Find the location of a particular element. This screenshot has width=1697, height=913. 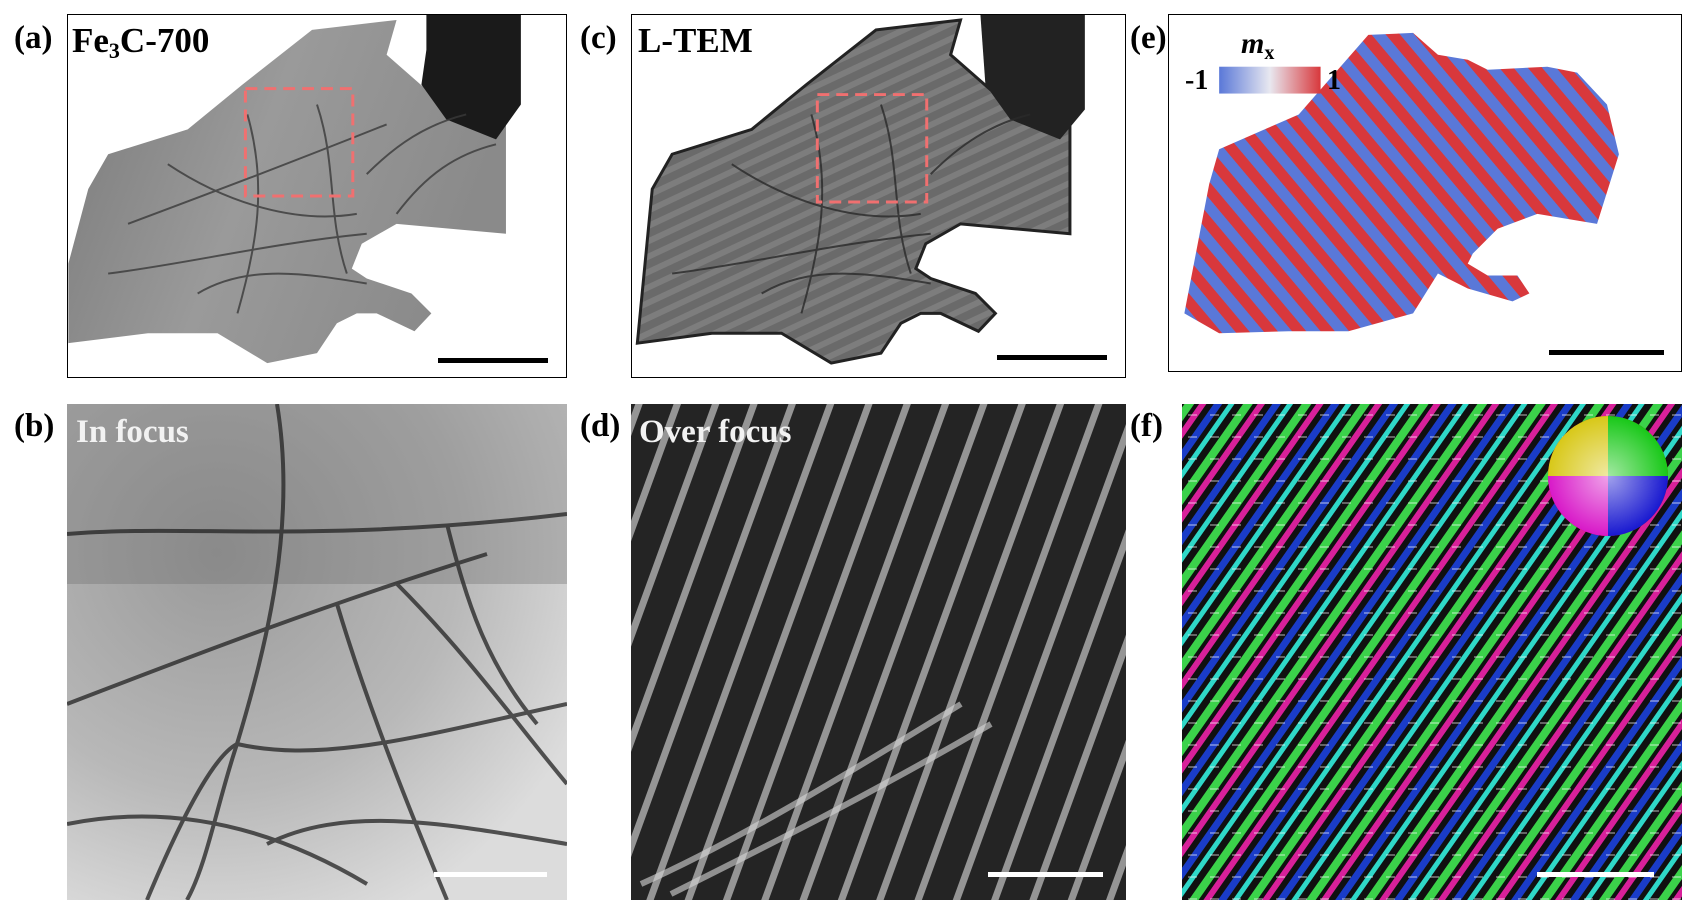

panel-letter-a: (a) is located at coordinates (33, 38).